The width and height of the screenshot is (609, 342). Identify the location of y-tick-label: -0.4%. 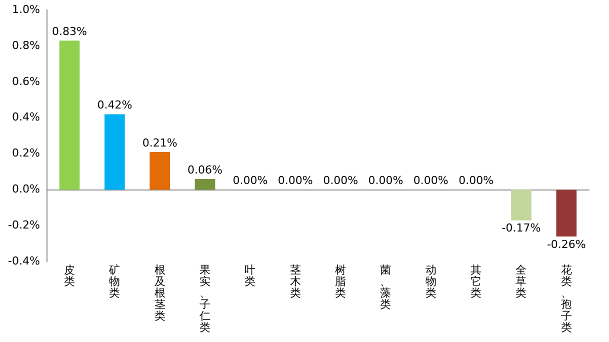
(24, 261).